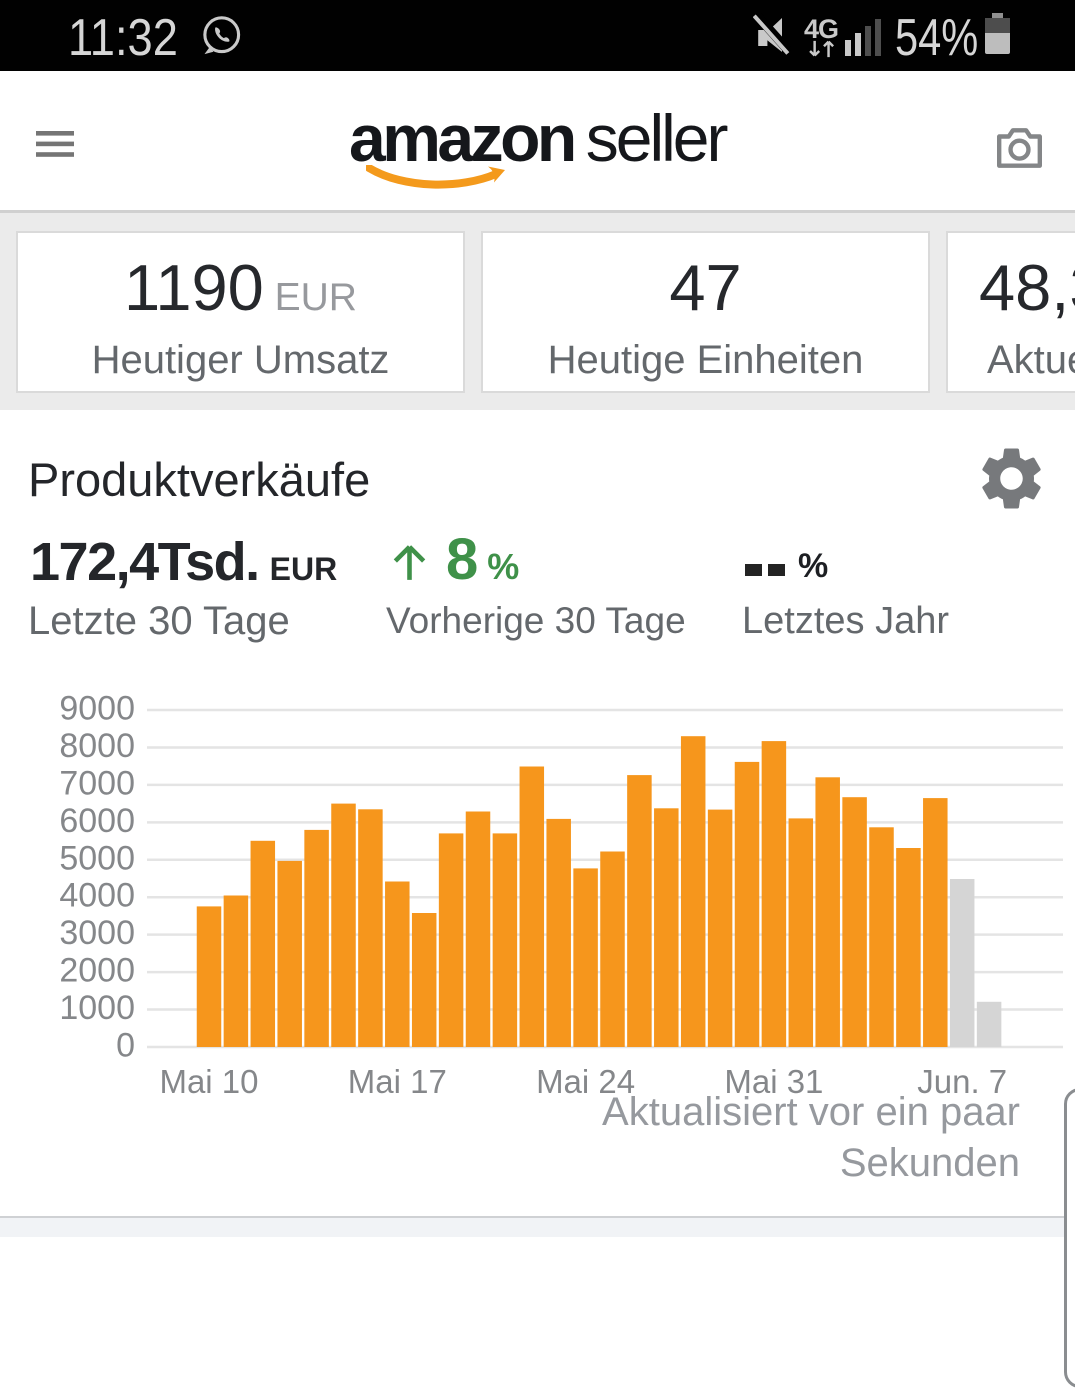 This screenshot has width=1075, height=1388. Describe the element at coordinates (962, 1081) in the screenshot. I see `svg-text: Jun. 7` at that location.